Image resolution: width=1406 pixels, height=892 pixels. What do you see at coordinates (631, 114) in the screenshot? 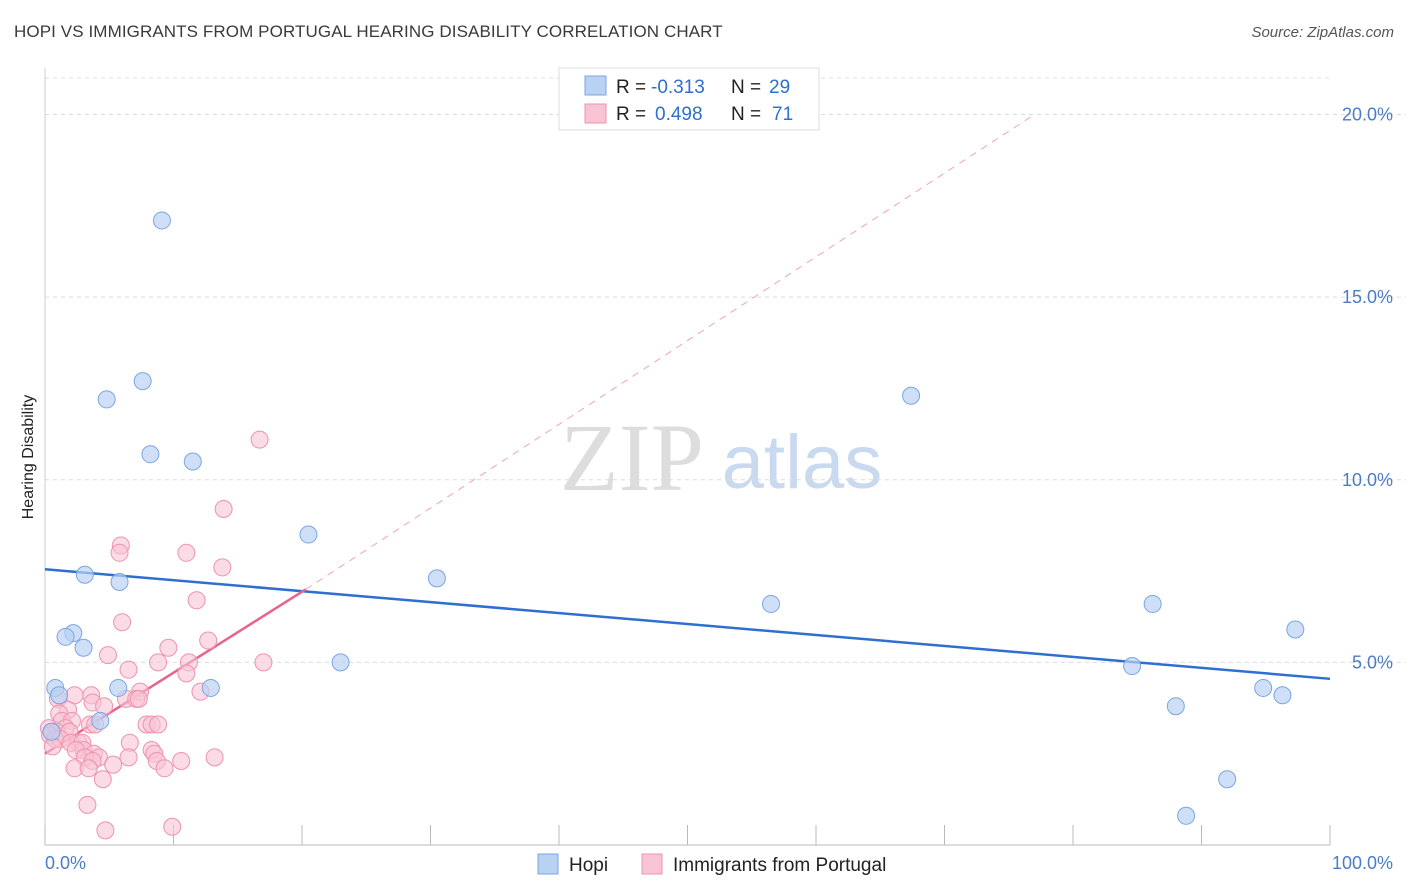
I see `legend-r-label-portugal: R =` at bounding box center [631, 114].